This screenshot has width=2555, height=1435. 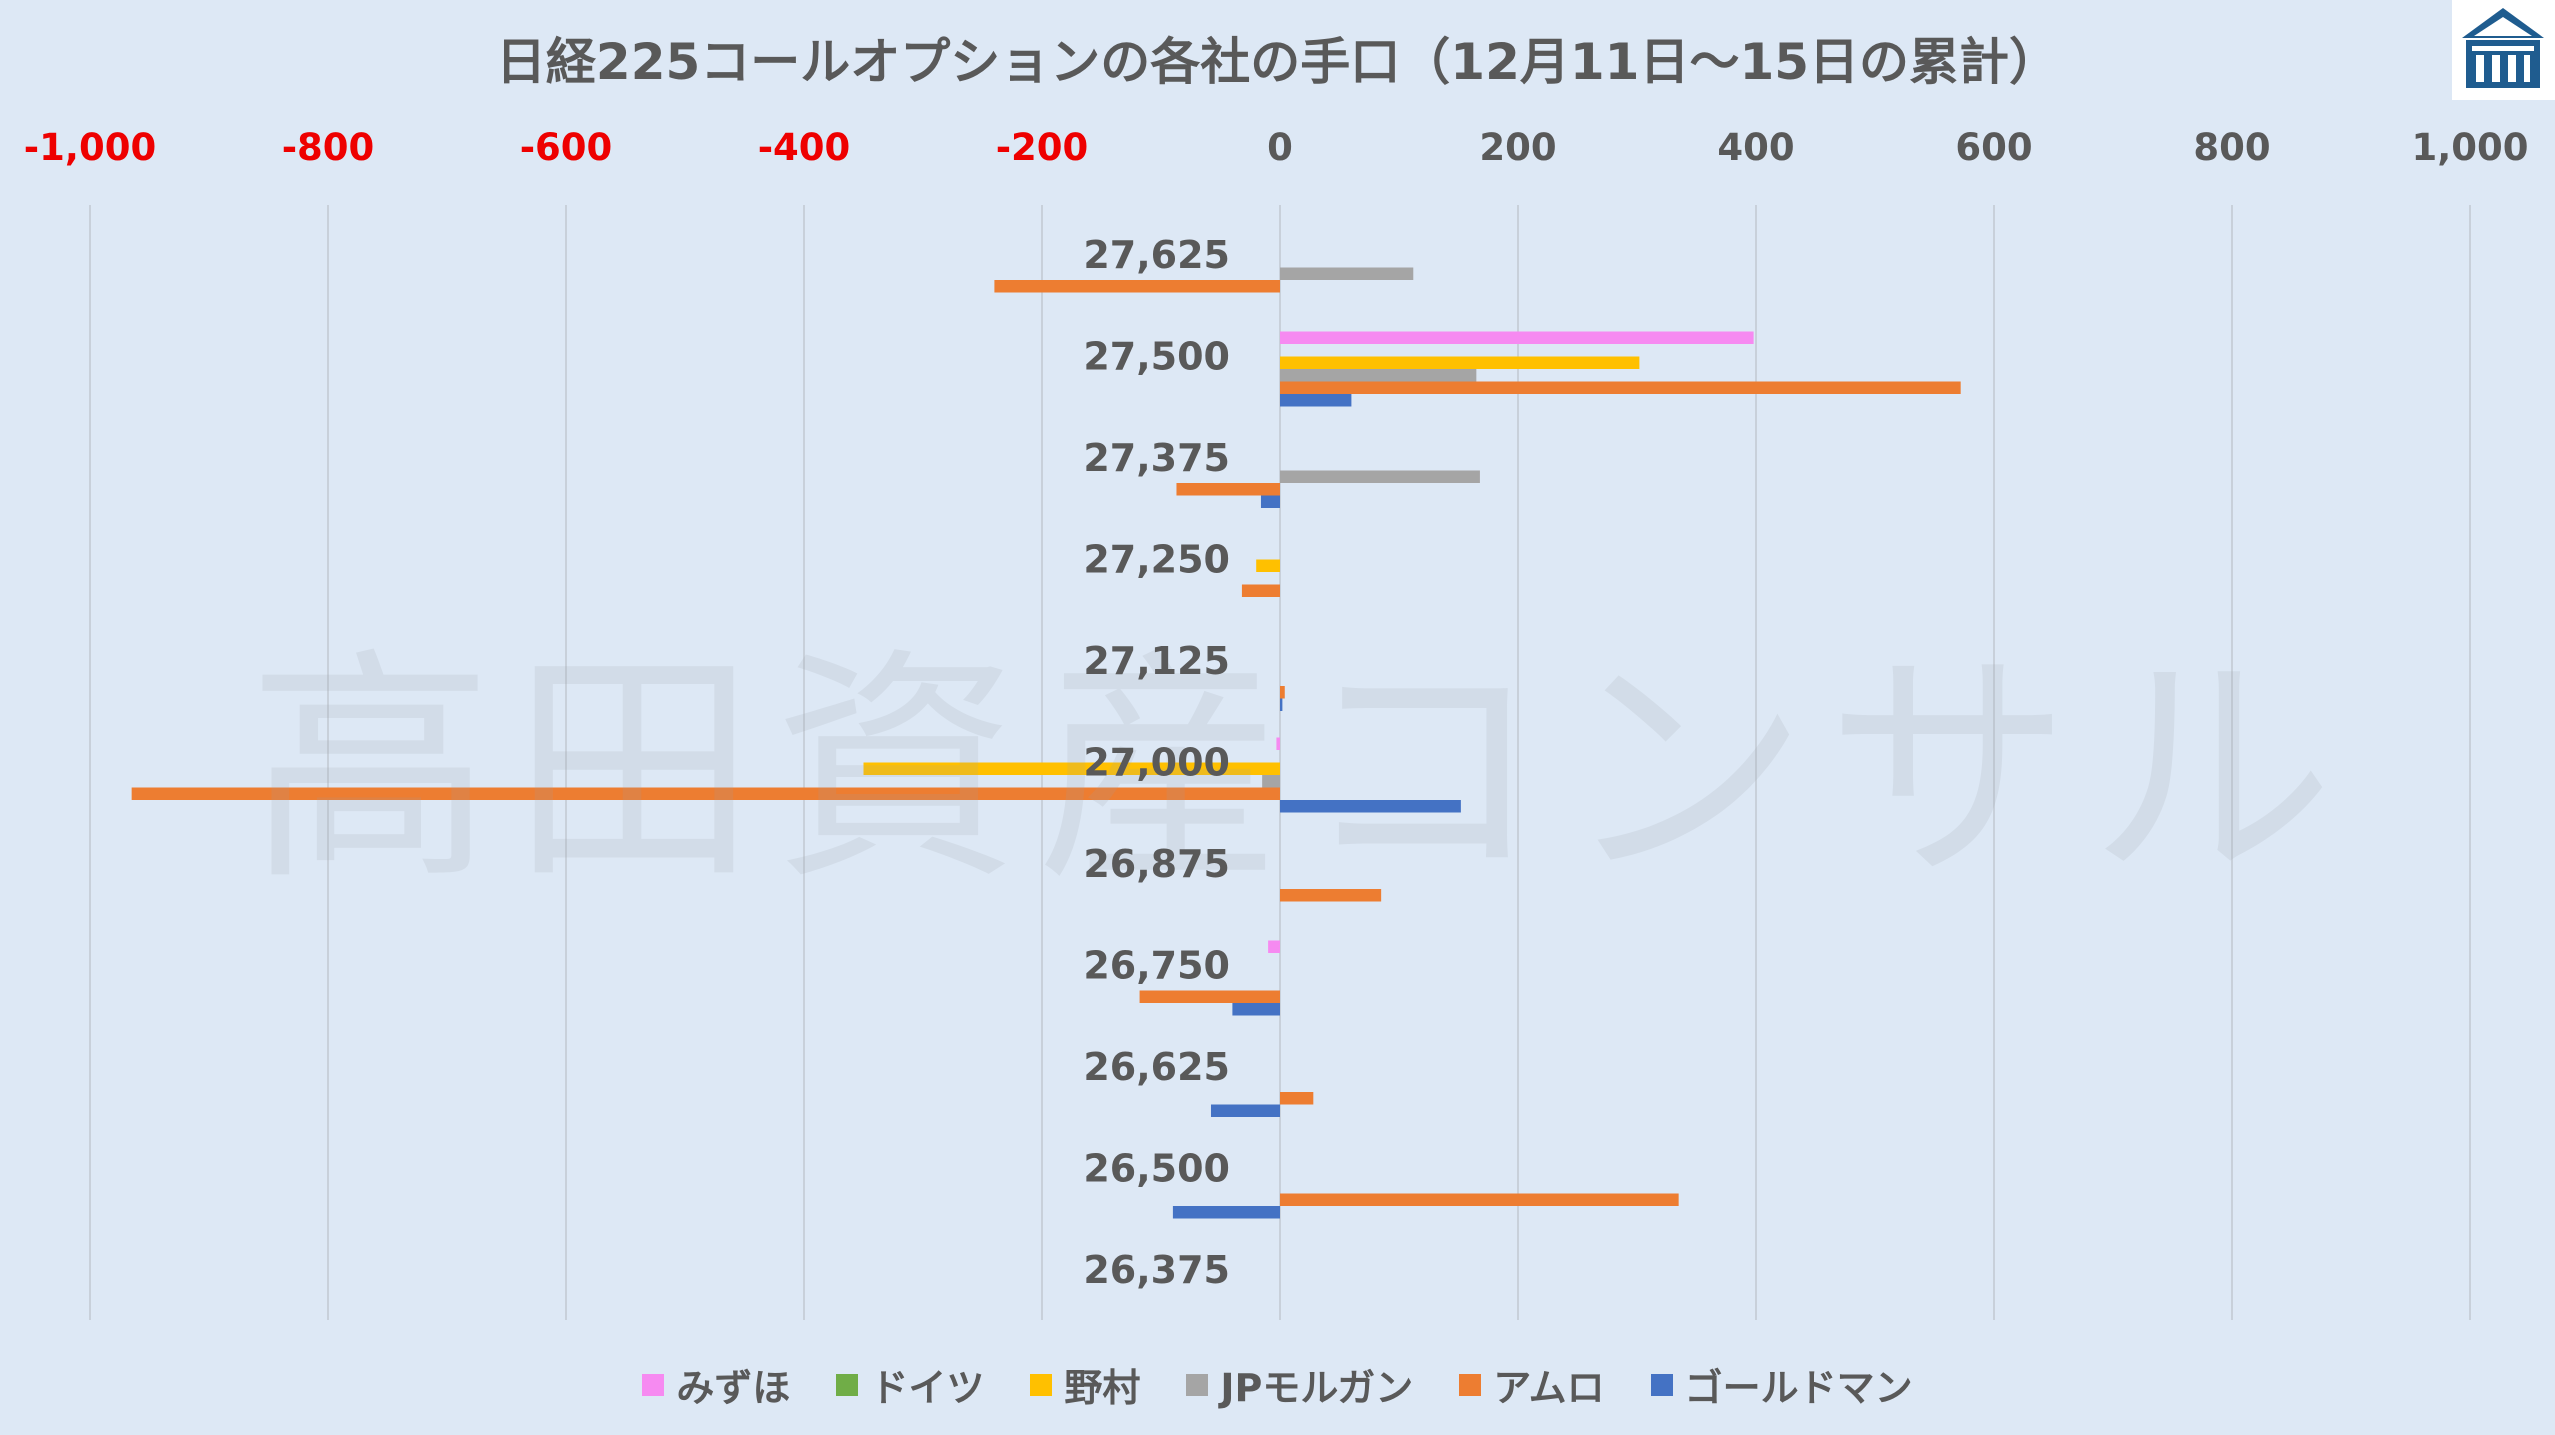 I want to click on x-axis-ticks: -1,000 -800 -600 -400 -200 0 200 400 600 800 1,000, so click(x=1276, y=147).